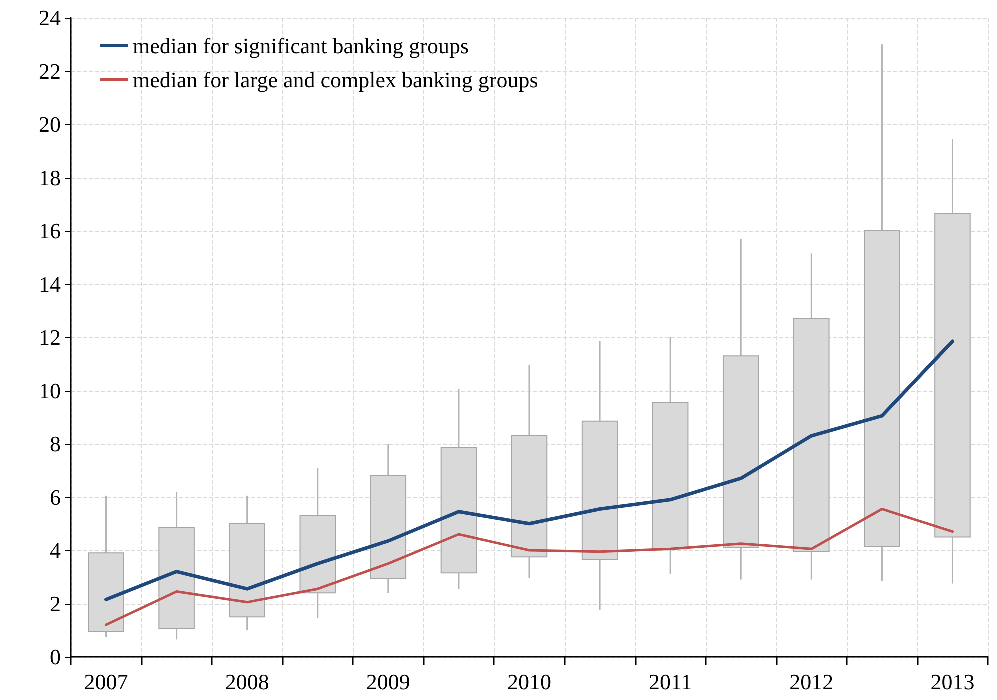 Image resolution: width=997 pixels, height=700 pixels. What do you see at coordinates (50, 284) in the screenshot?
I see `y-tick-label: 14` at bounding box center [50, 284].